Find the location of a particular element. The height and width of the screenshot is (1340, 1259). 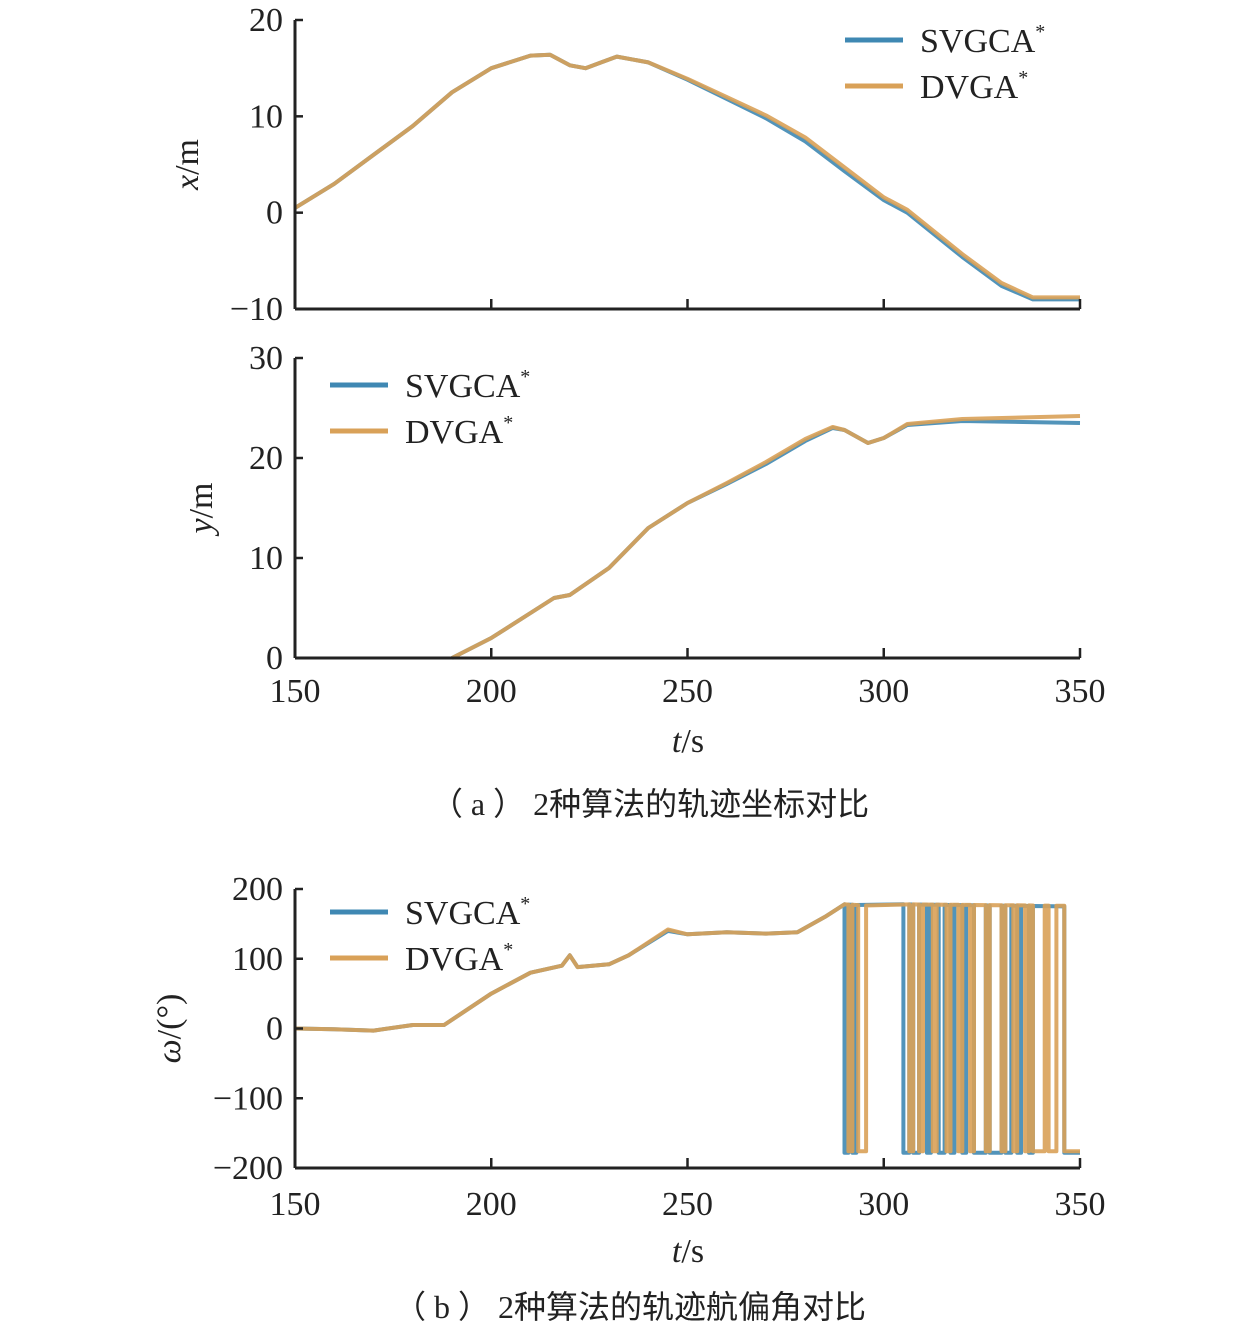

y-tick-label: 30 is located at coordinates (266, 358).